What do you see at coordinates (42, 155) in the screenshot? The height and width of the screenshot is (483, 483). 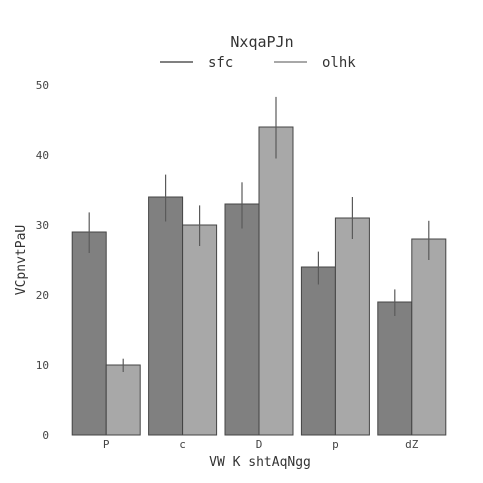 I see `y-tick-label: 40` at bounding box center [42, 155].